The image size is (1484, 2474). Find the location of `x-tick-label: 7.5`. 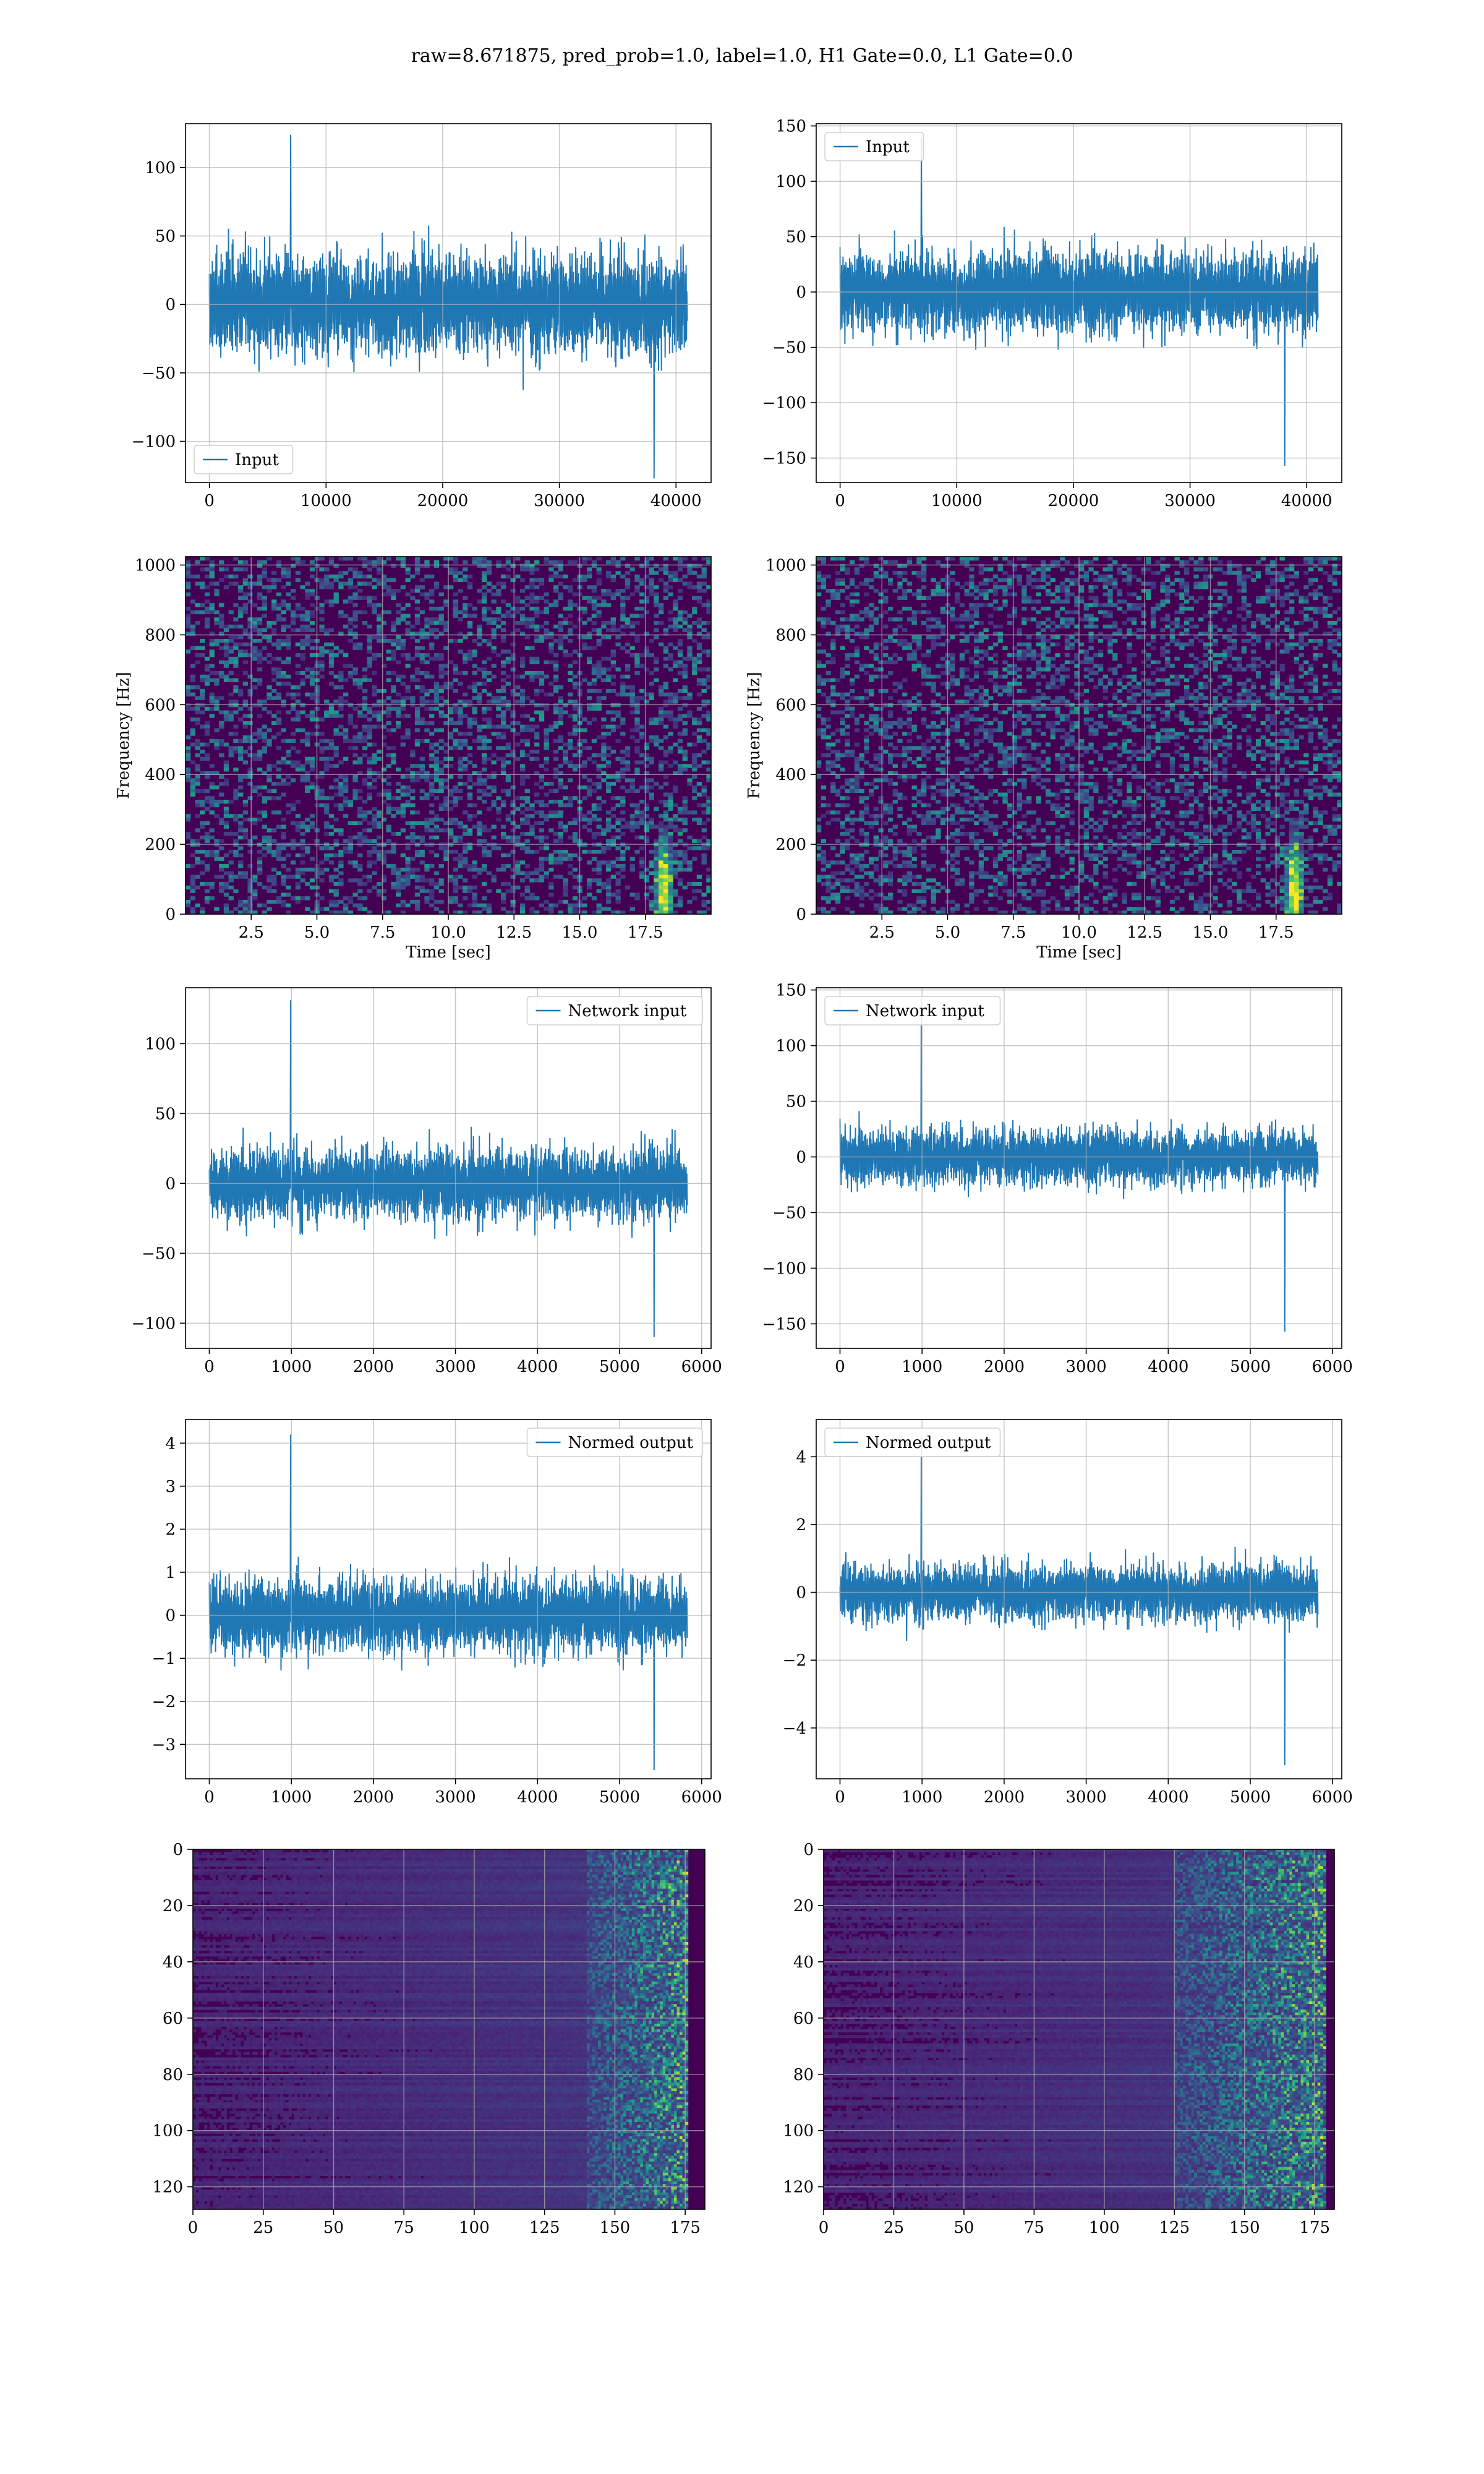

x-tick-label: 7.5 is located at coordinates (382, 932).